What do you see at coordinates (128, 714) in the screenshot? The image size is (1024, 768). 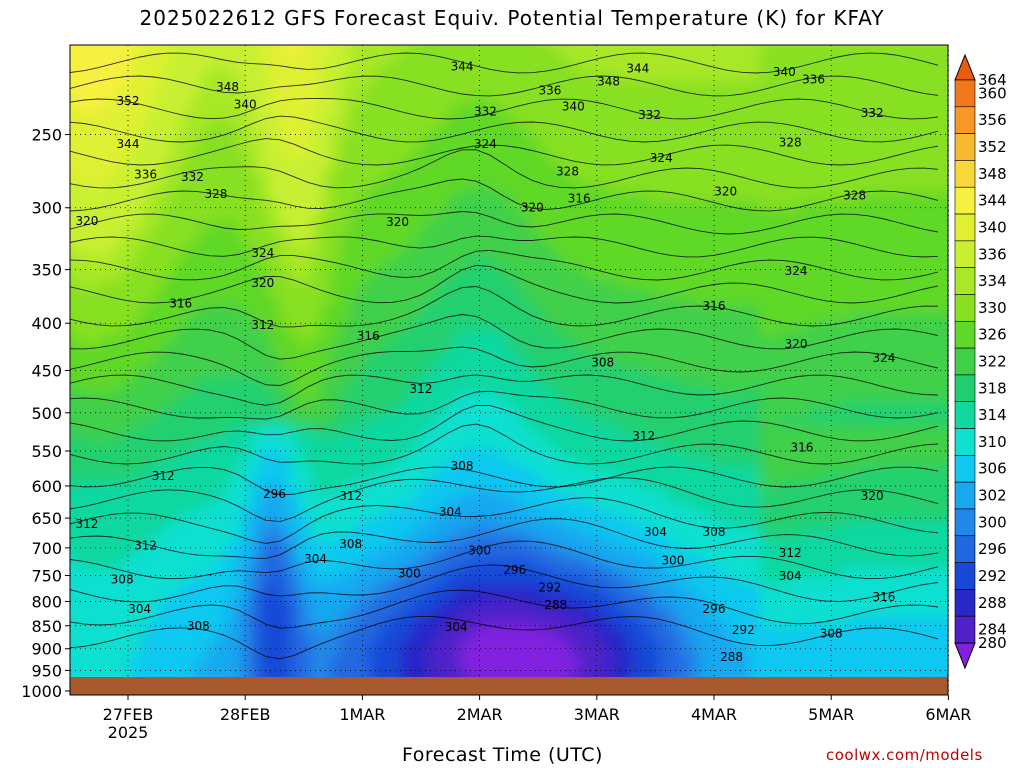 I see `x-tick-label: 27FEB` at bounding box center [128, 714].